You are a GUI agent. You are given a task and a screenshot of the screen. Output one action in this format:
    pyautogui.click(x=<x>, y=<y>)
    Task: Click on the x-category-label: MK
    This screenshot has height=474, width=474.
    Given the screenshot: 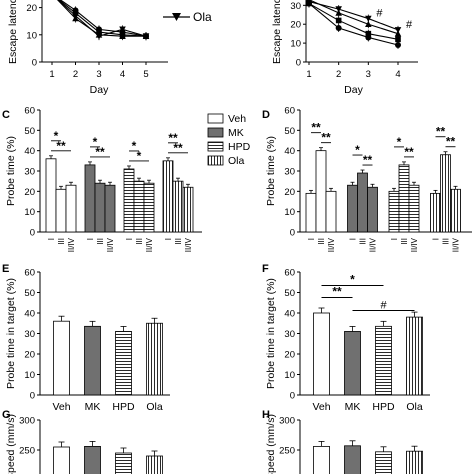 What is the action you would take?
    pyautogui.click(x=353, y=407)
    